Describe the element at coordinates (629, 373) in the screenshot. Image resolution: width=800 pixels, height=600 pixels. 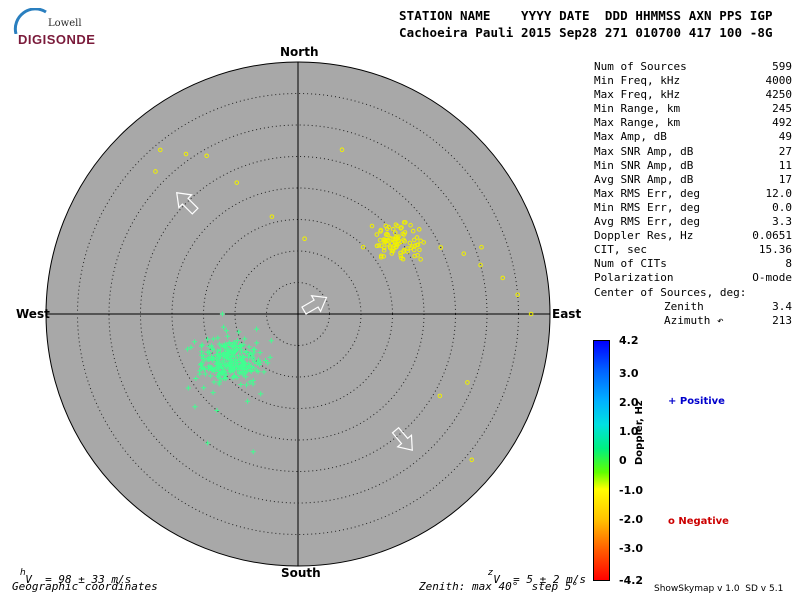
I see `colorbar-tick: 3.0` at that location.